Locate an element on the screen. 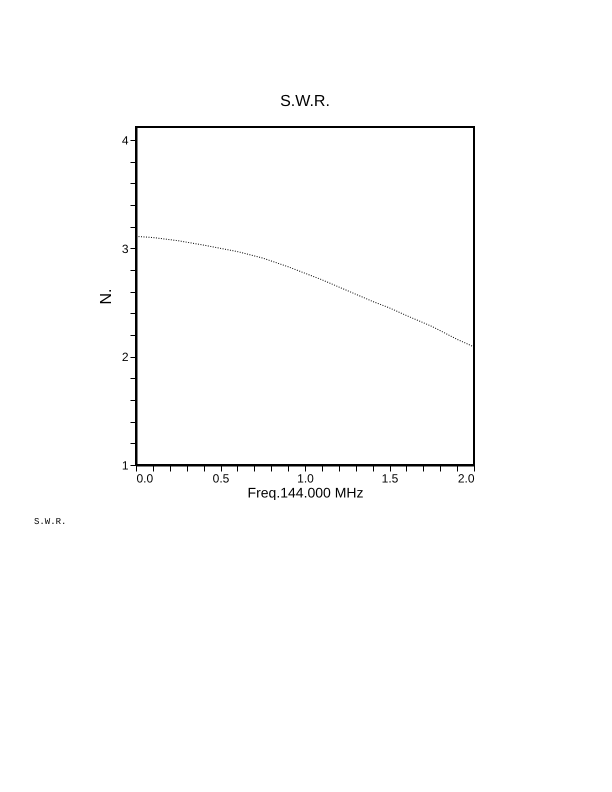 This screenshot has height=792, width=612. y-tick-label: 4 is located at coordinates (125, 141).